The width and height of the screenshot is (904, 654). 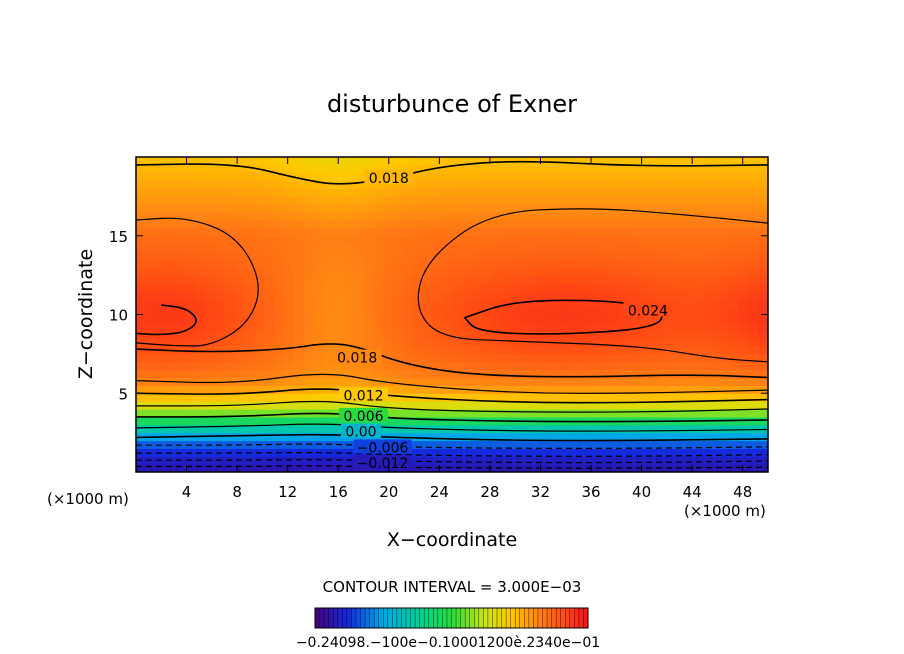 I want to click on contour-line, so click(x=592, y=285).